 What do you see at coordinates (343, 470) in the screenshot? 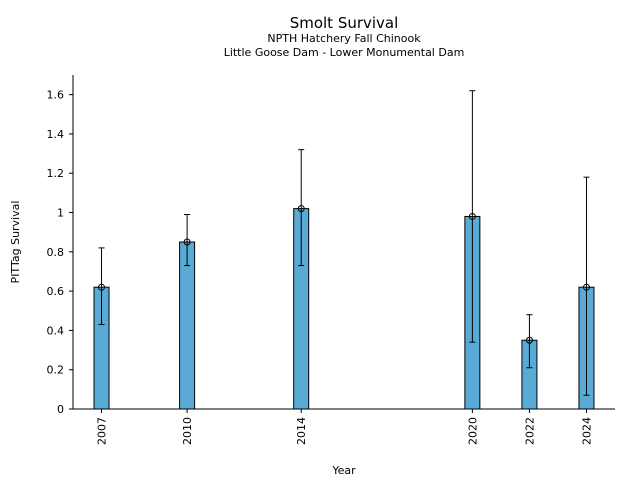
I see `x-axis-label: Year` at bounding box center [343, 470].